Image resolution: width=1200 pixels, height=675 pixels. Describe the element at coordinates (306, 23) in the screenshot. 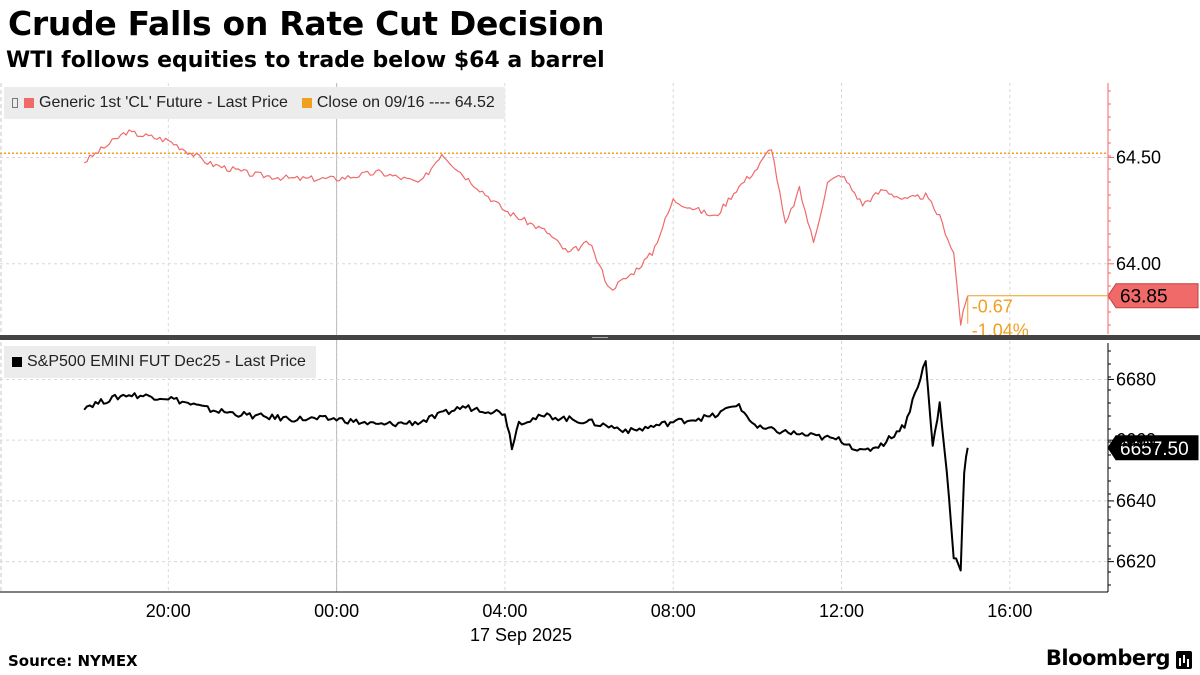

I see `chart-title: Crude Falls on Rate Cut Decision` at that location.